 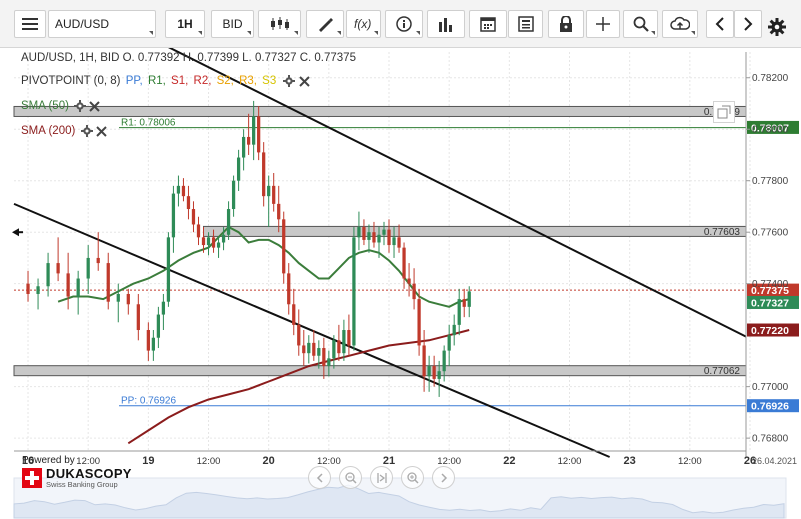 What do you see at coordinates (30, 24) in the screenshot?
I see `menu-button` at bounding box center [30, 24].